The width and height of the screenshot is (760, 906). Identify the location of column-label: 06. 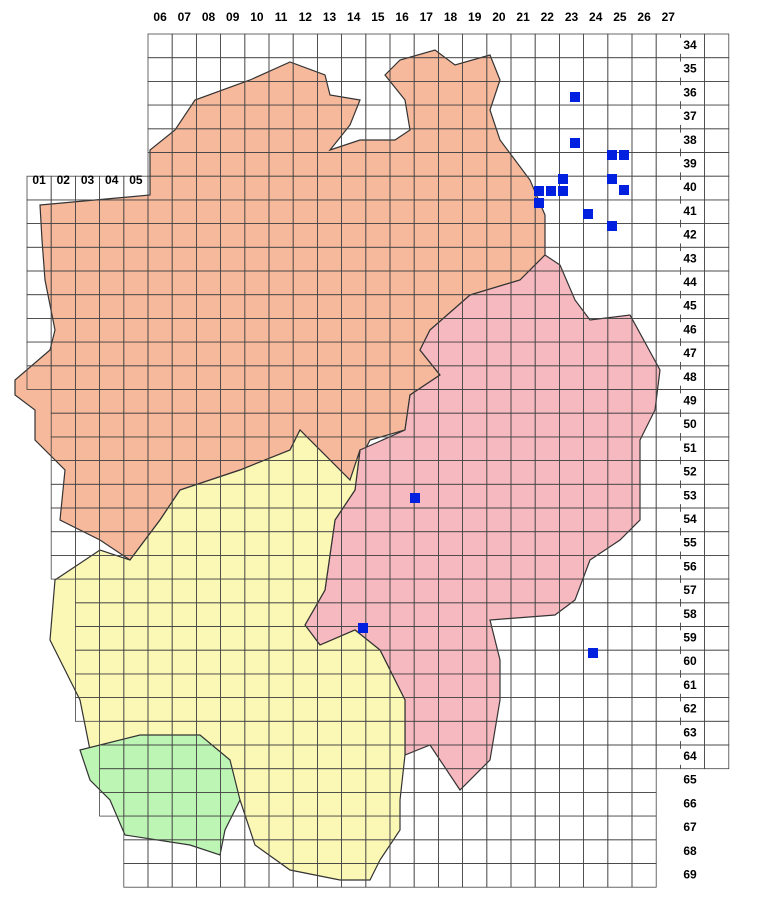
(160, 17).